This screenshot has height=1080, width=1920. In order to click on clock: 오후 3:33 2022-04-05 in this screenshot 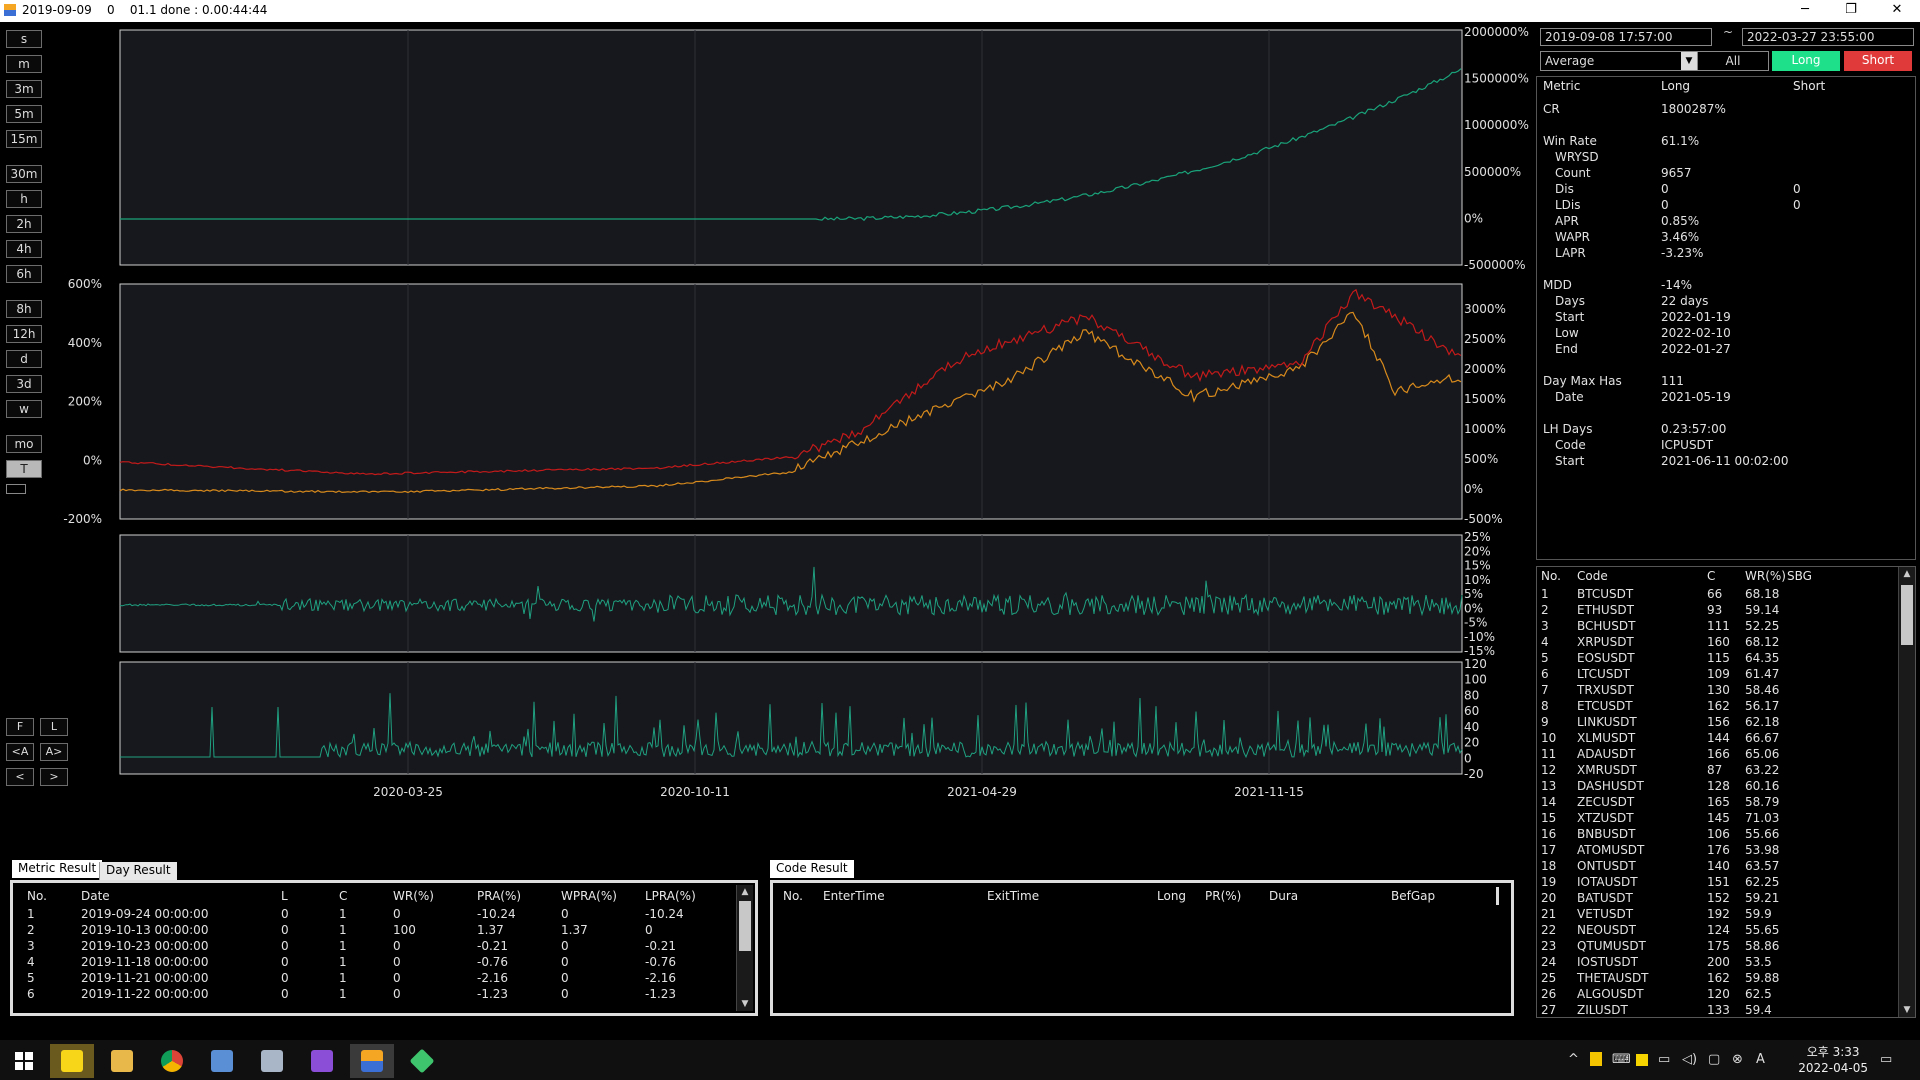, I will do `click(1833, 1060)`.